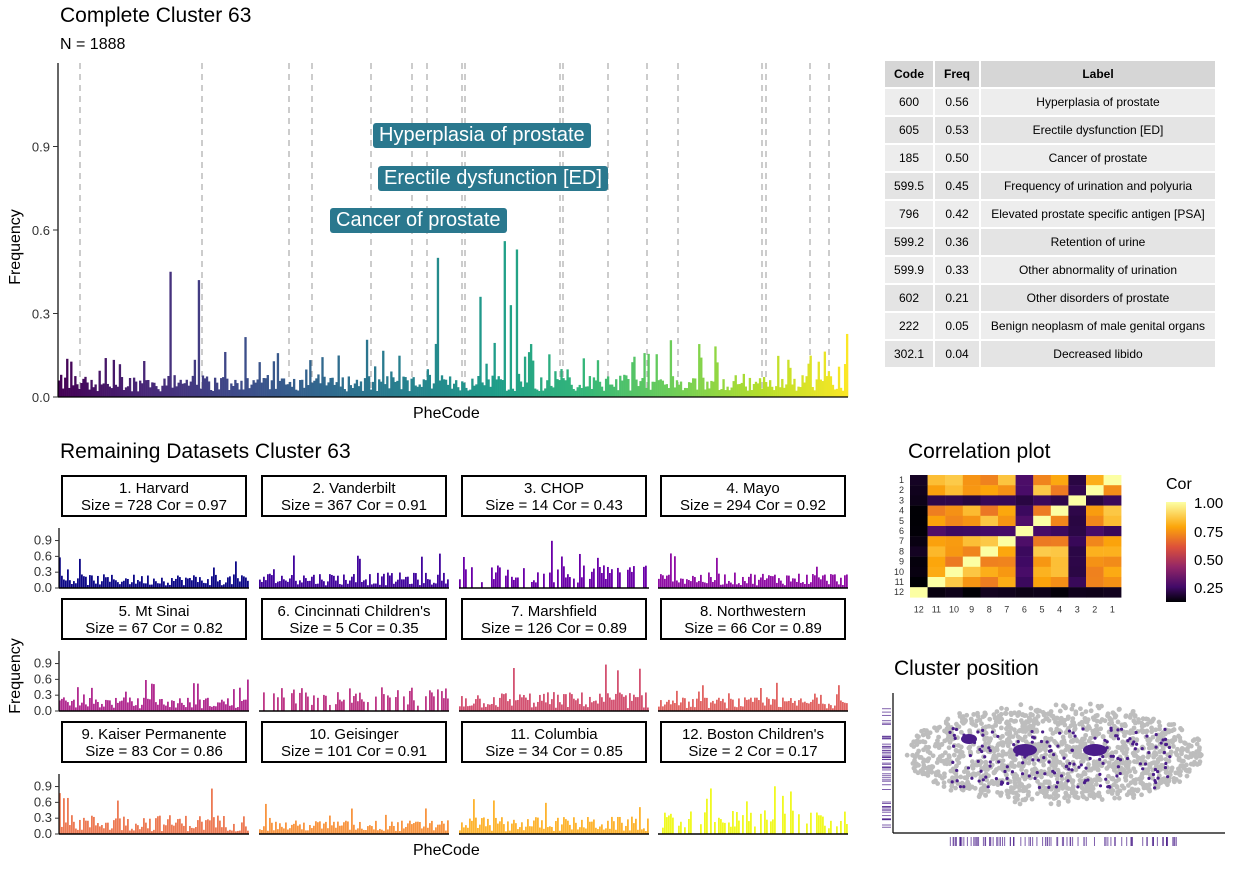 Image resolution: width=1243 pixels, height=869 pixels. I want to click on table-cell-label: Retention of urine, so click(1098, 242).